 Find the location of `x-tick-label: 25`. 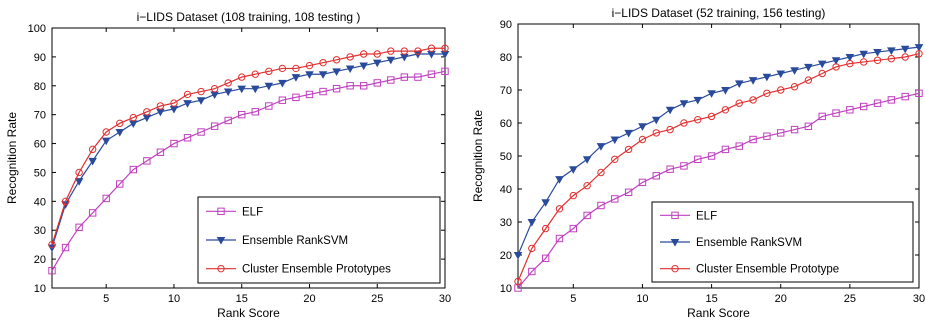

x-tick-label: 25 is located at coordinates (377, 299).